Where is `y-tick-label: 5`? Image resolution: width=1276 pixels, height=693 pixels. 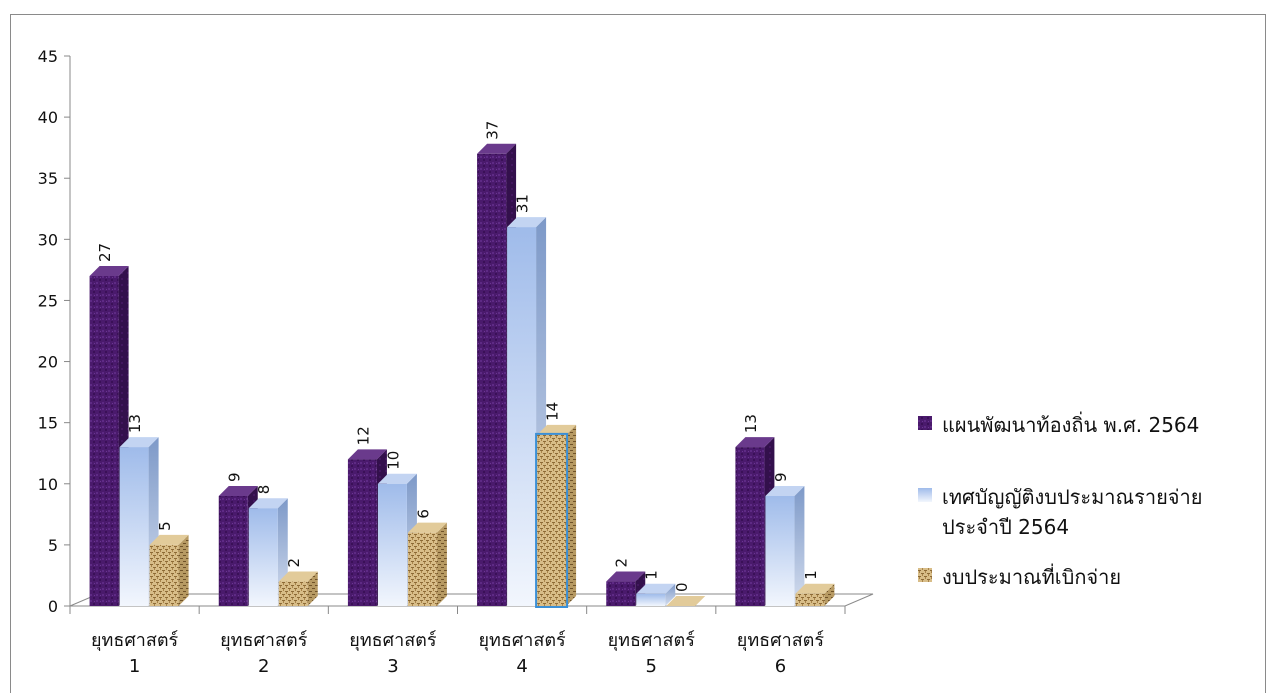 y-tick-label: 5 is located at coordinates (53, 545).